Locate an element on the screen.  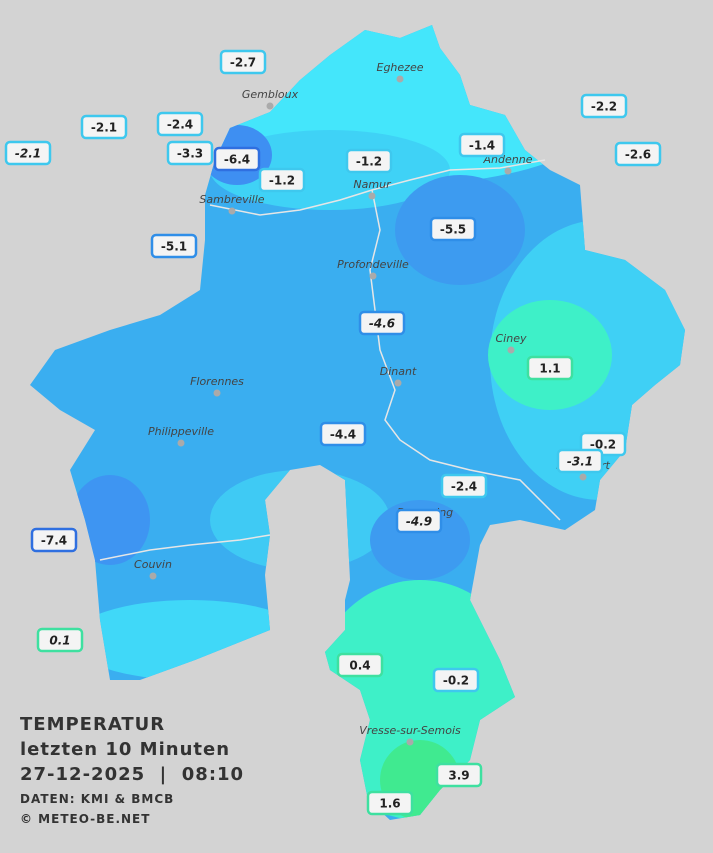
town-label: Dinant is located at coordinates (398, 371).